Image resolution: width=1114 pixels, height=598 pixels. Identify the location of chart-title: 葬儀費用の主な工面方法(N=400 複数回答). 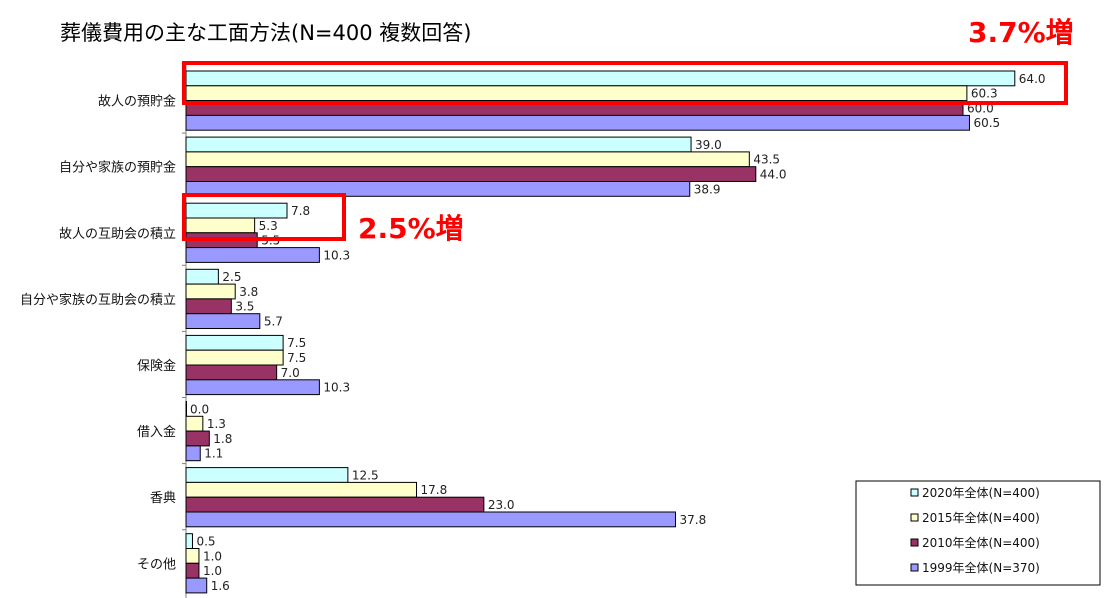
(265, 33).